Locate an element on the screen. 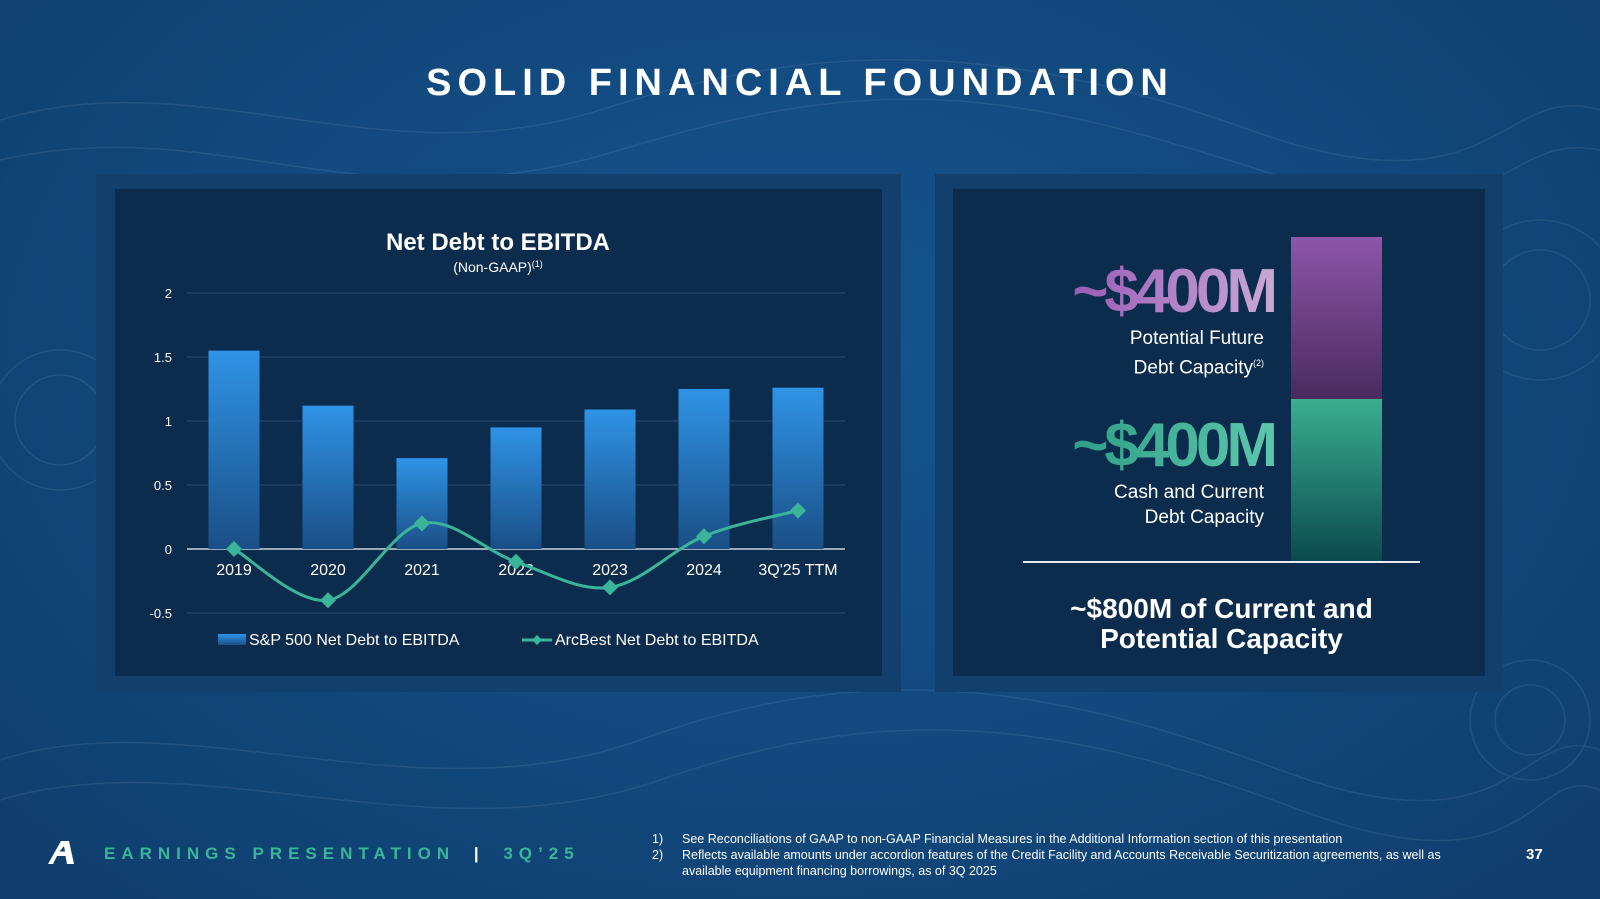  footnote-number: 1) is located at coordinates (658, 839).